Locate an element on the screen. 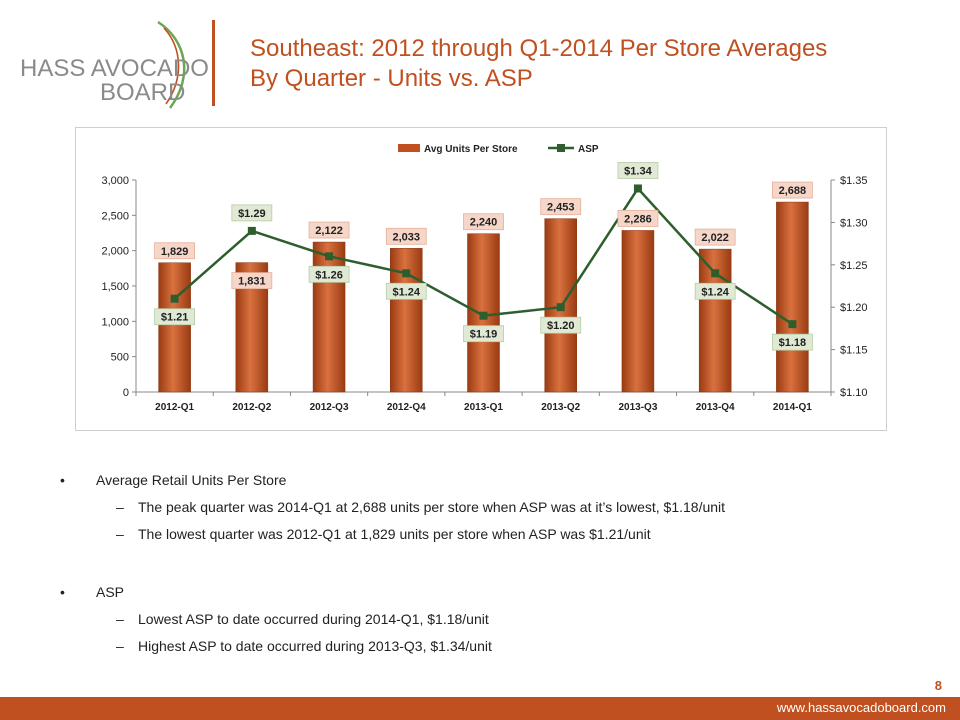 This screenshot has height=720, width=960. y-right-tick-label: $1.35 is located at coordinates (854, 181).